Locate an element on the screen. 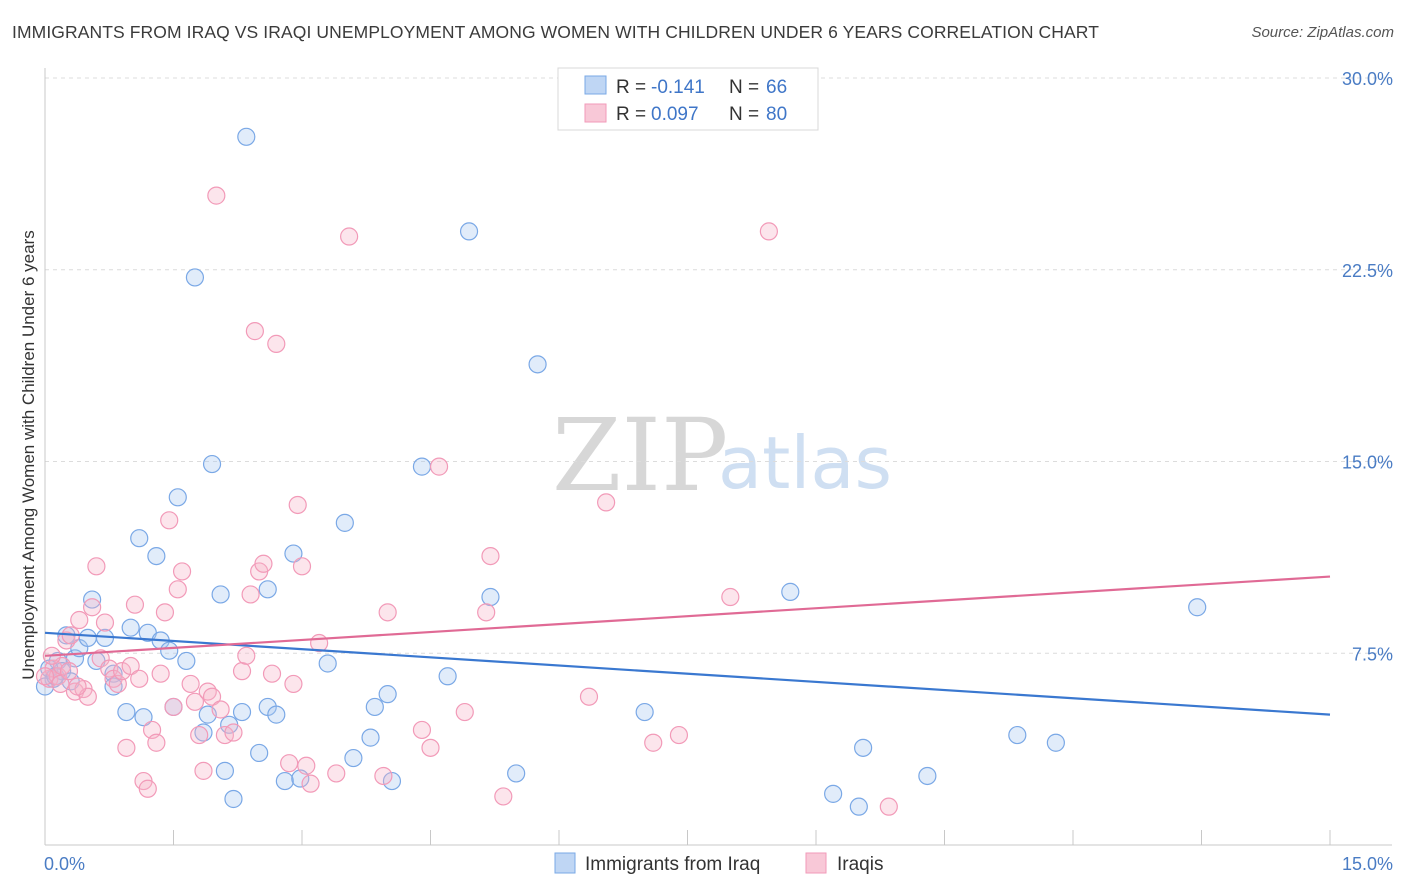  y-tick-label: 22.5% is located at coordinates (1367, 271).